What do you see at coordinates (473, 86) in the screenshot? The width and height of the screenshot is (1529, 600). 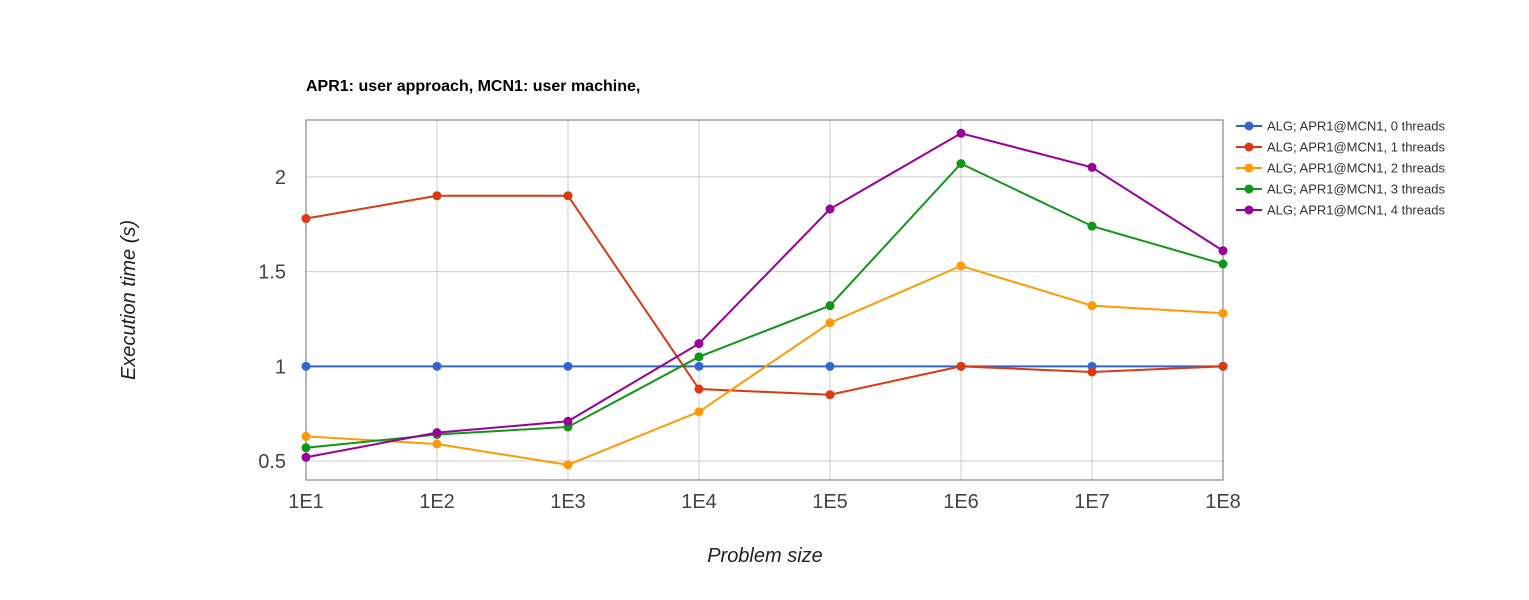 I see `chart-title: APR1: user approach, MCN1: user machine,` at bounding box center [473, 86].